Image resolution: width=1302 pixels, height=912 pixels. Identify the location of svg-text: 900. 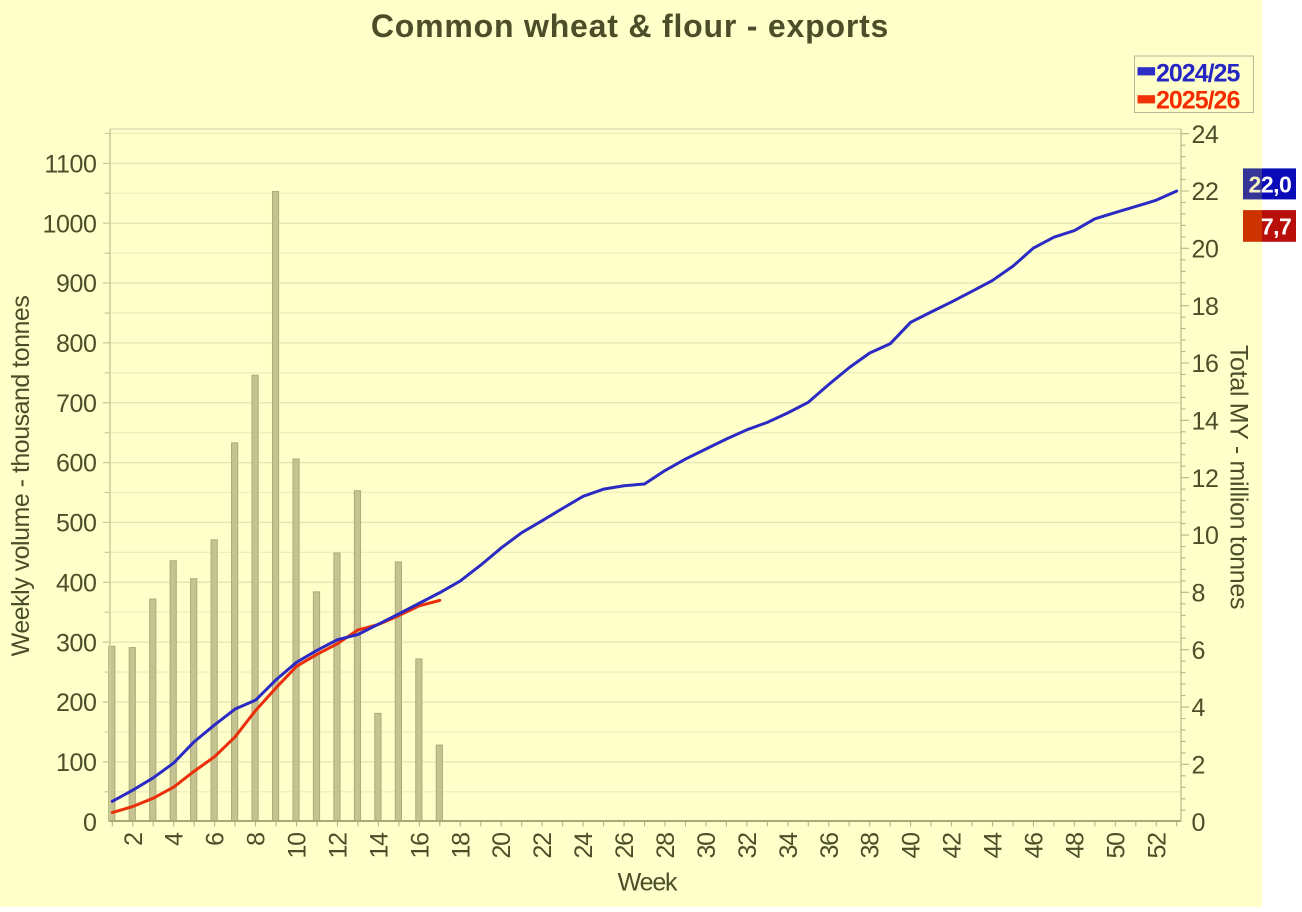
(76, 284).